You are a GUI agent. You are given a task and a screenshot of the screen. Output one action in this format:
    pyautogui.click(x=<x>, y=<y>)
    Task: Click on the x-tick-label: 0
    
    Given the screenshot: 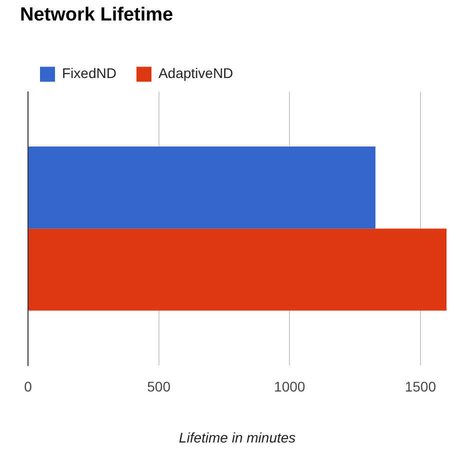 What is the action you would take?
    pyautogui.click(x=28, y=386)
    